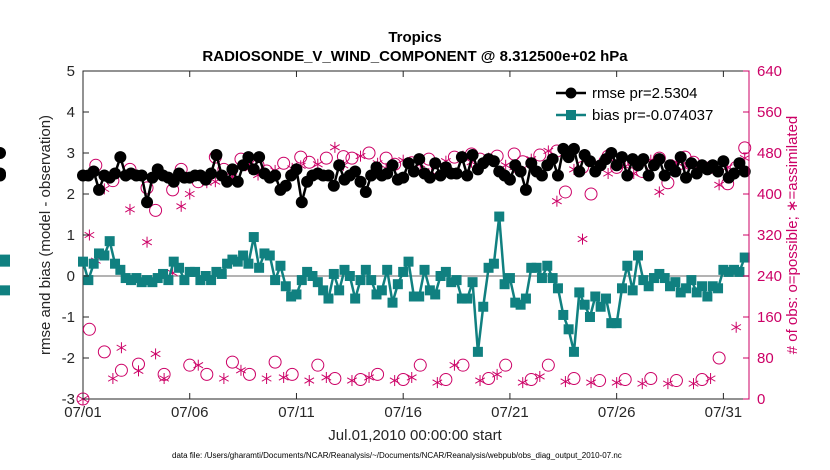  Describe the element at coordinates (83, 412) in the screenshot. I see `x-tick-label: 07/01` at that location.